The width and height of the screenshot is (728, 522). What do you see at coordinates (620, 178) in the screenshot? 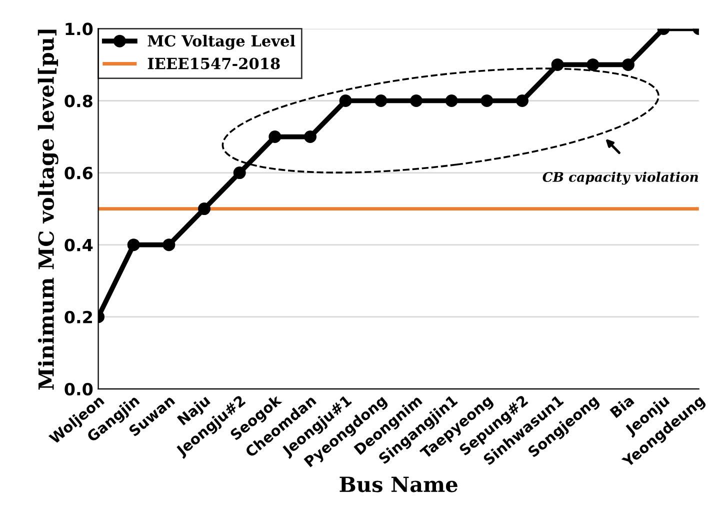
I see `annotation: CB capacity violation` at bounding box center [620, 178].